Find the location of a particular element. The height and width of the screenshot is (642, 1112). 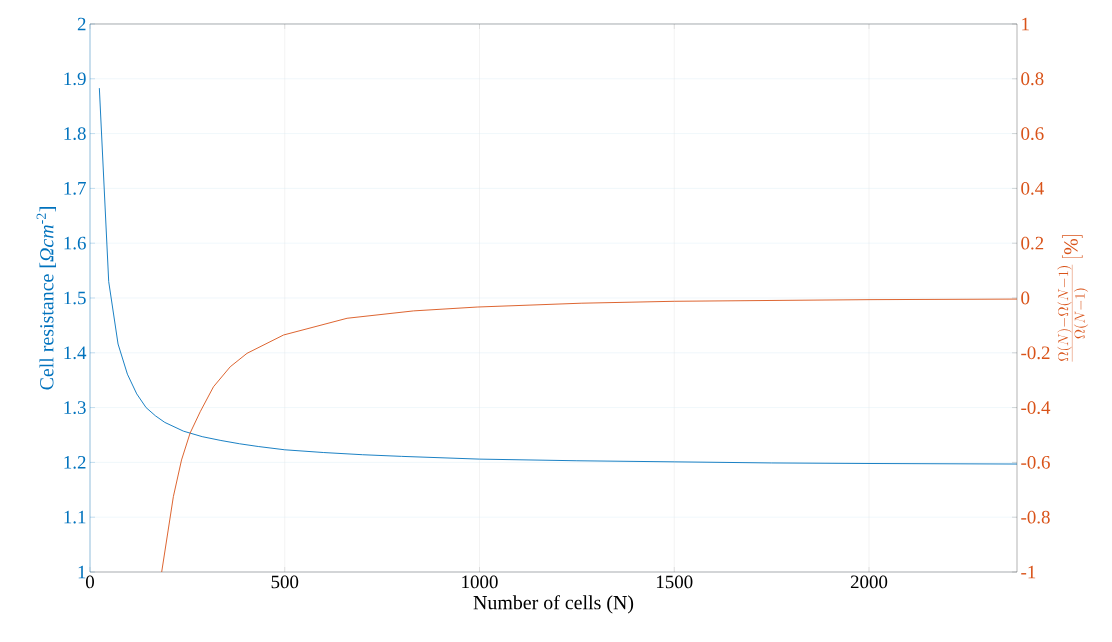

y-tick-label: 1.3 is located at coordinates (75, 407).